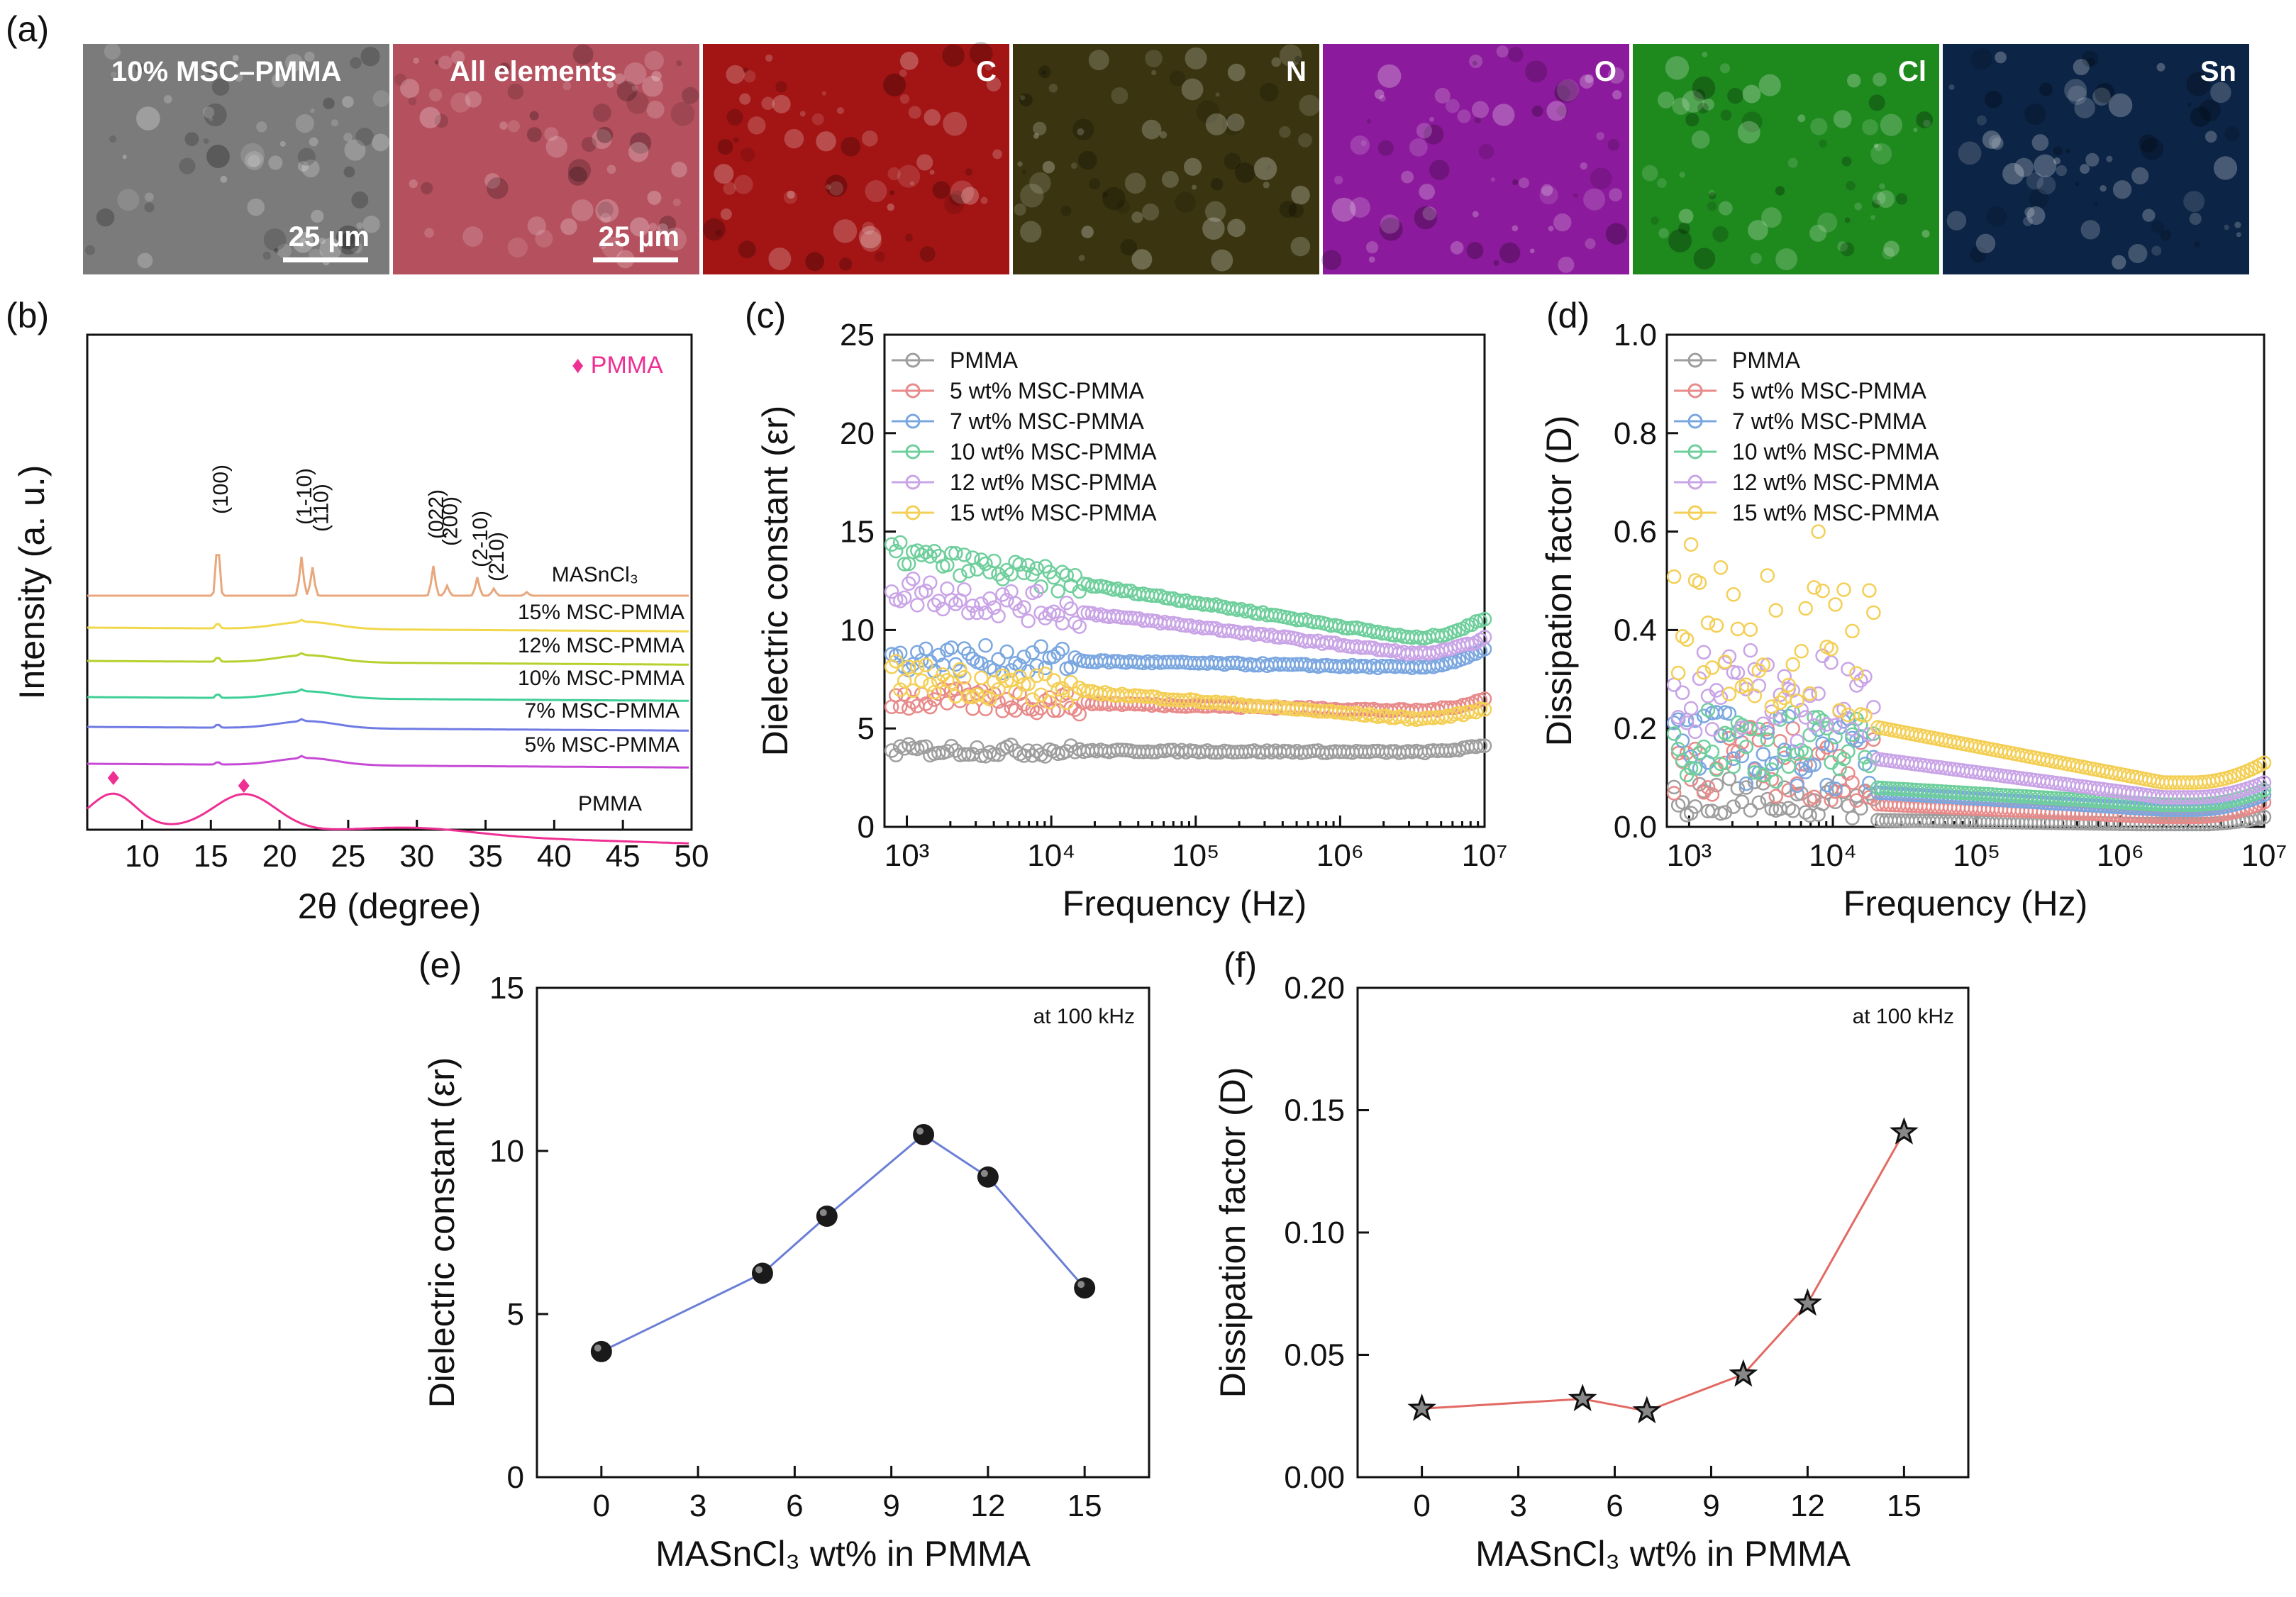 Image resolution: width=2296 pixels, height=1597 pixels. I want to click on legend-label: 5 wt% MSC-PMMA, so click(1829, 391).